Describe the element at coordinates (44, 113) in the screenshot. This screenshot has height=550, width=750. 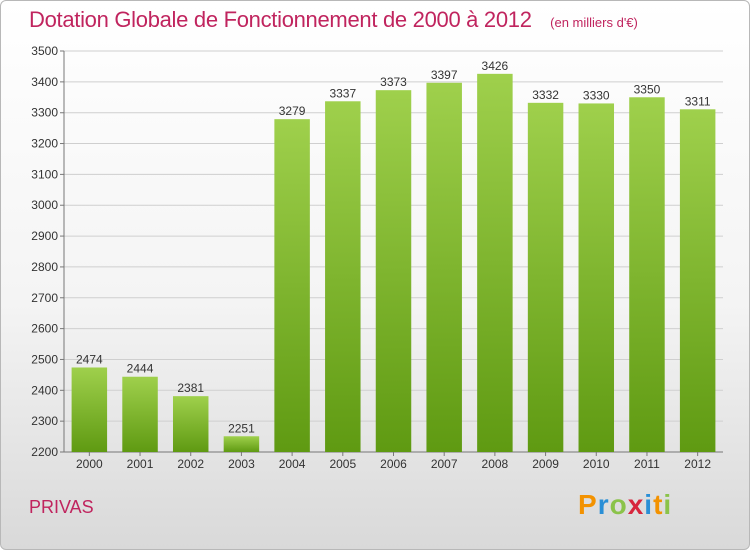
I see `y-tick-label: 3300` at that location.